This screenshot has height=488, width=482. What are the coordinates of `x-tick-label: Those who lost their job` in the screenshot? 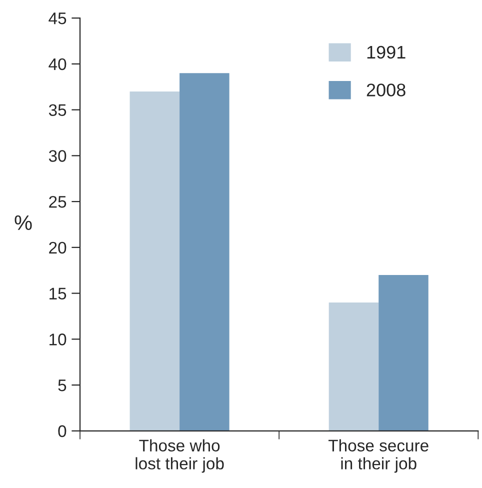 It's located at (180, 456).